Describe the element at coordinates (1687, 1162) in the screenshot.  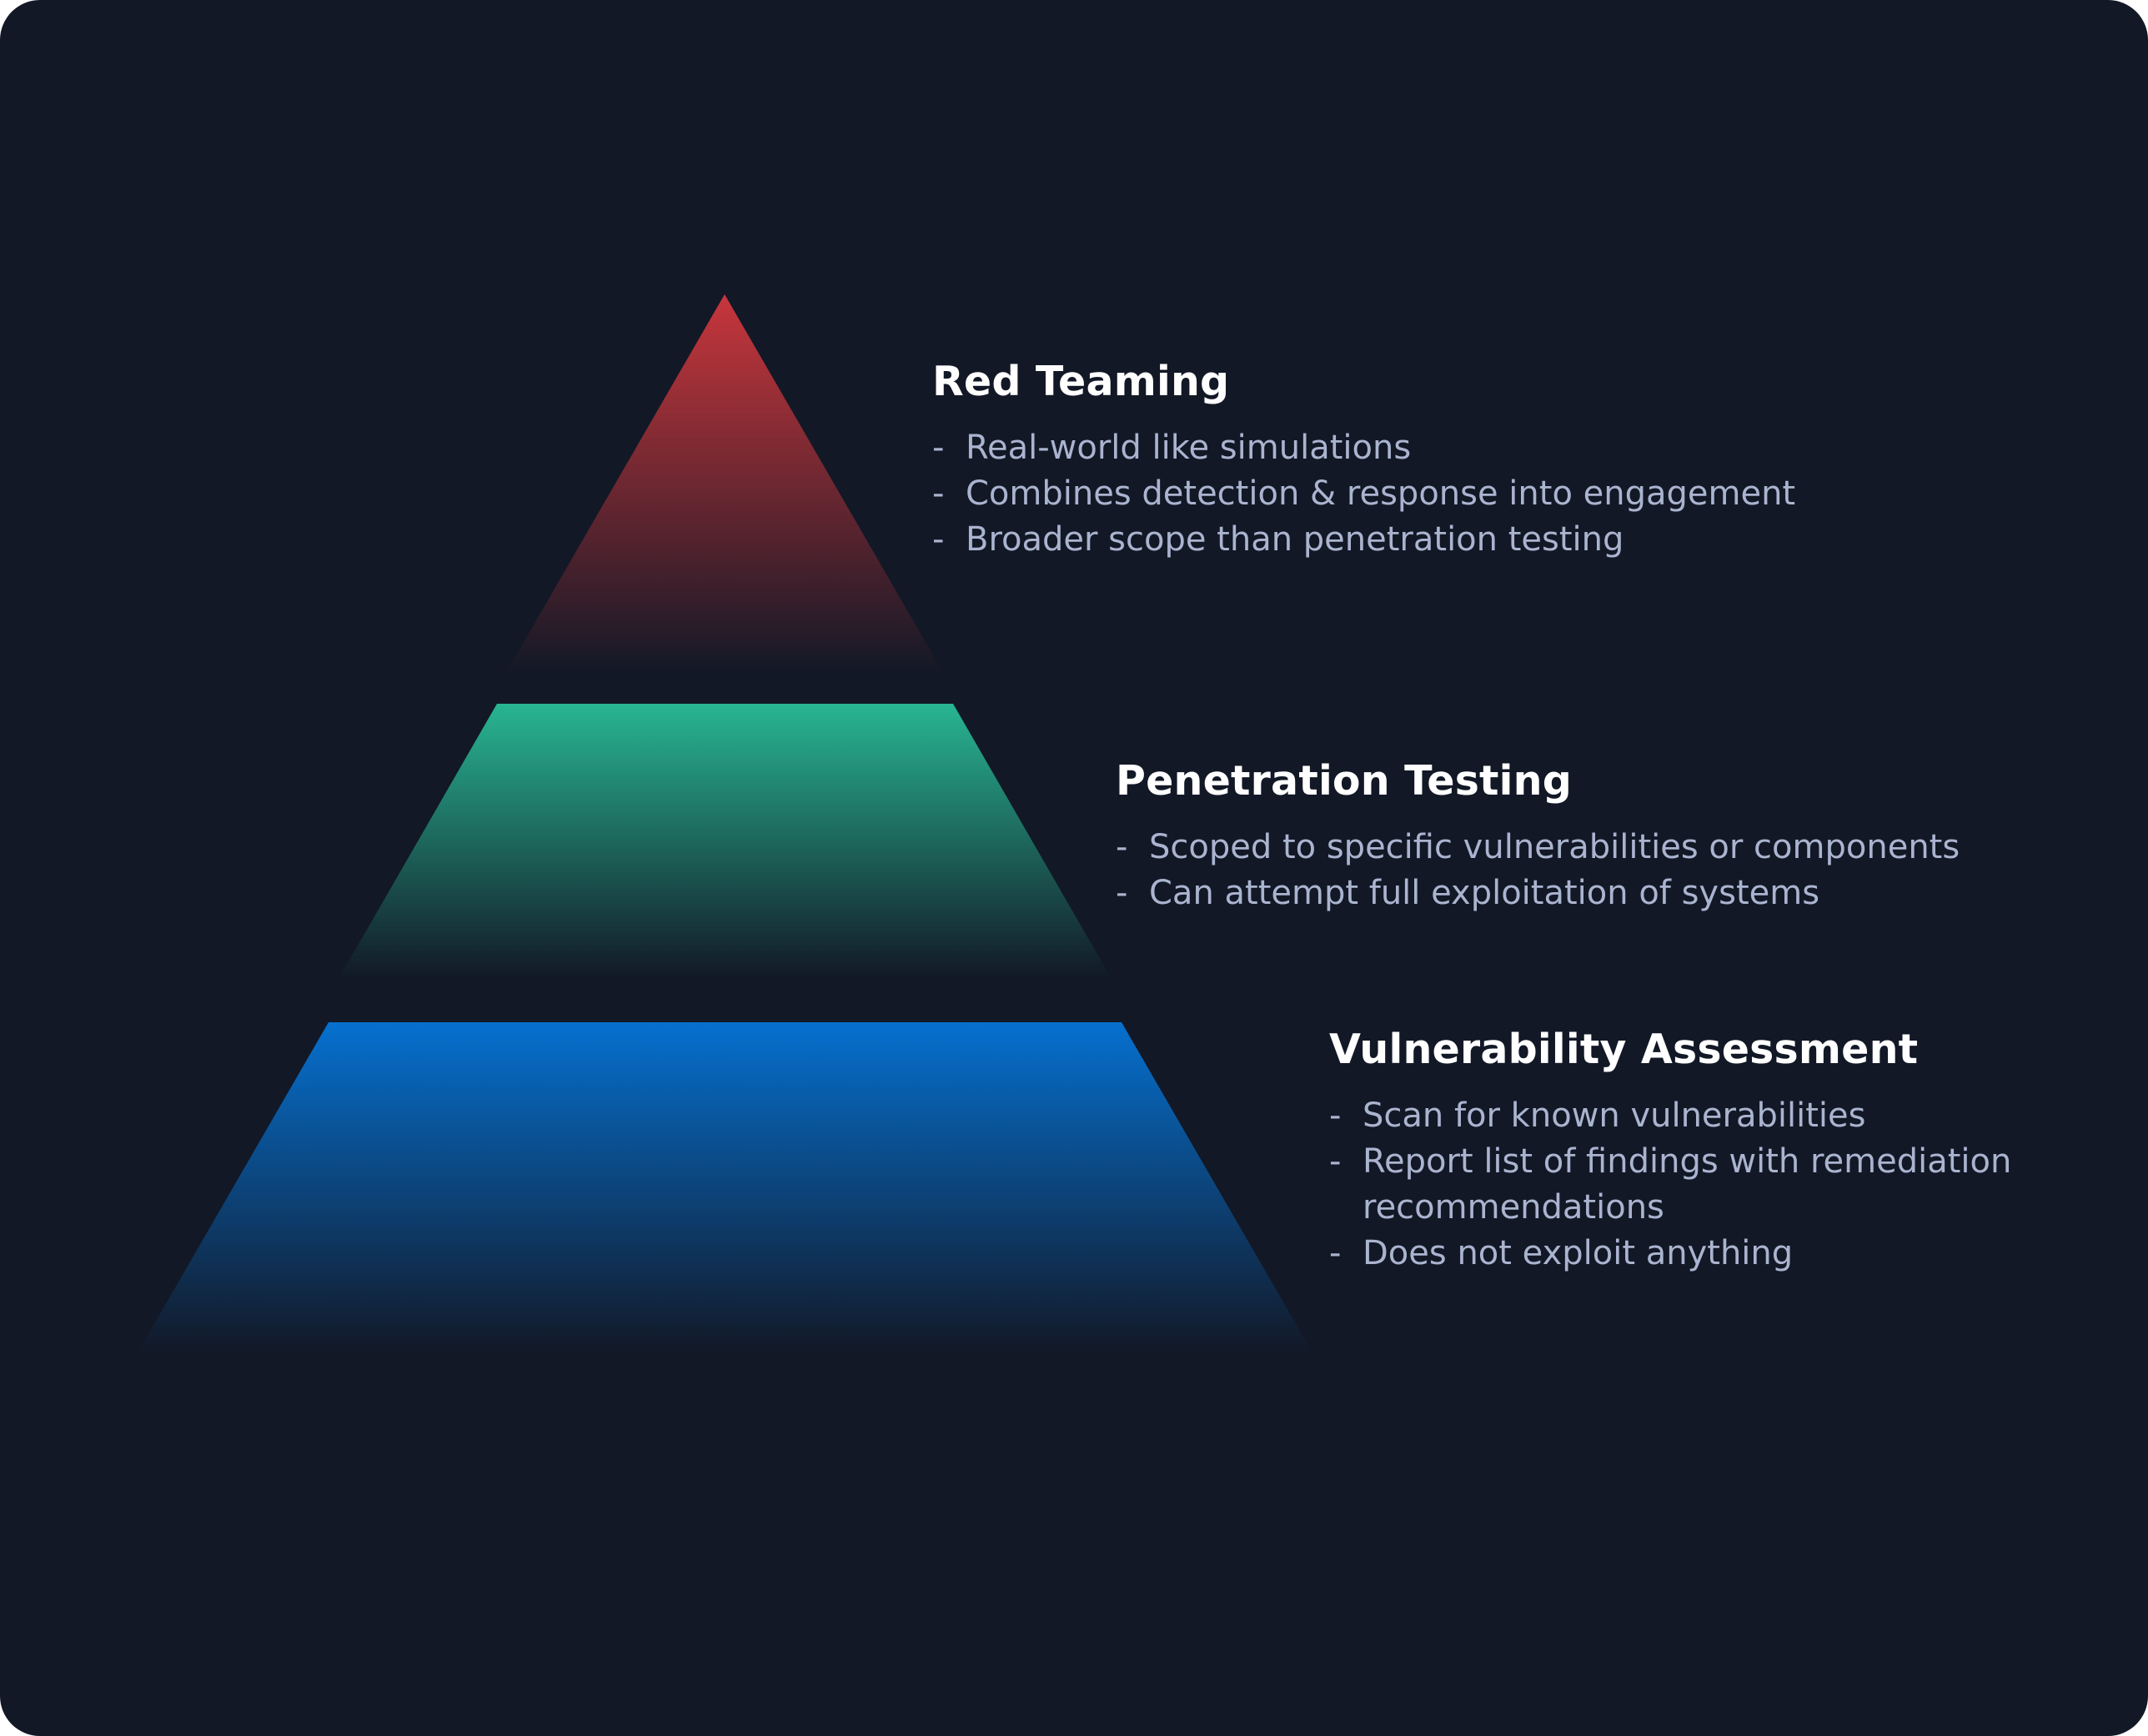
I see `bullet-text: Report list of findings with remediation` at that location.